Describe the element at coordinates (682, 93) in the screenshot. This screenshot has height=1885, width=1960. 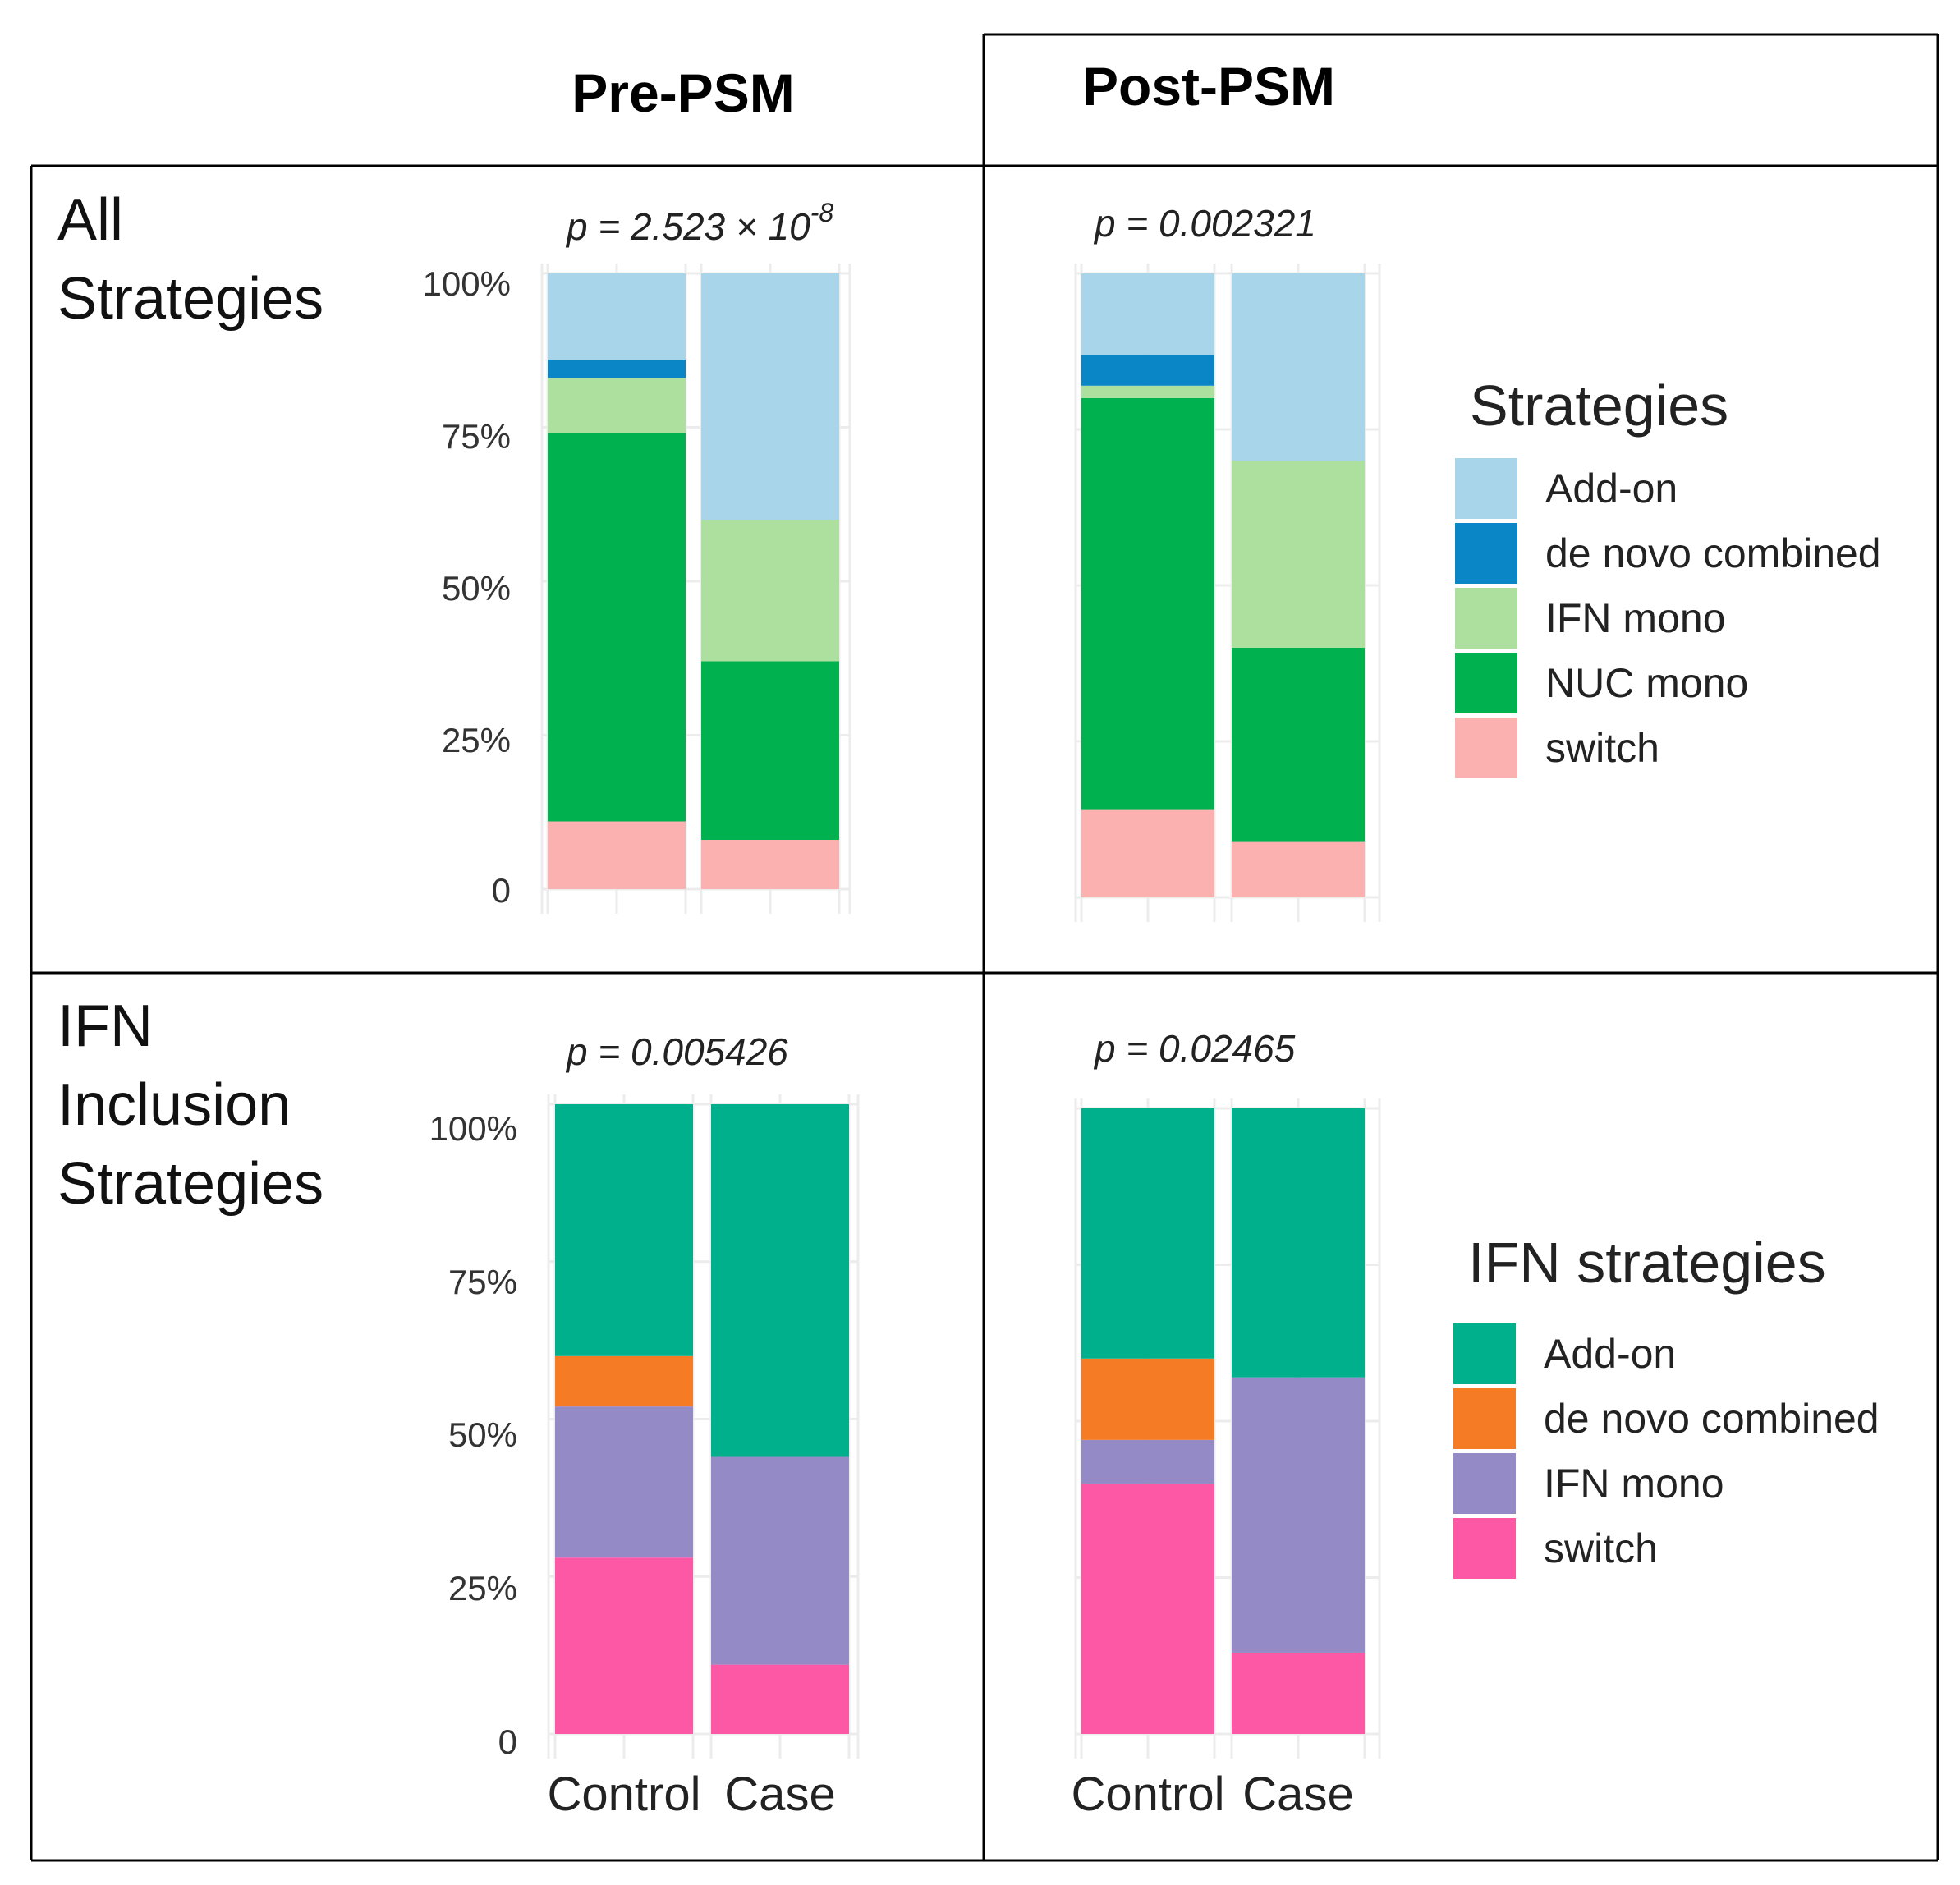
I see `col-title-pre-psm: Pre-PSM` at that location.